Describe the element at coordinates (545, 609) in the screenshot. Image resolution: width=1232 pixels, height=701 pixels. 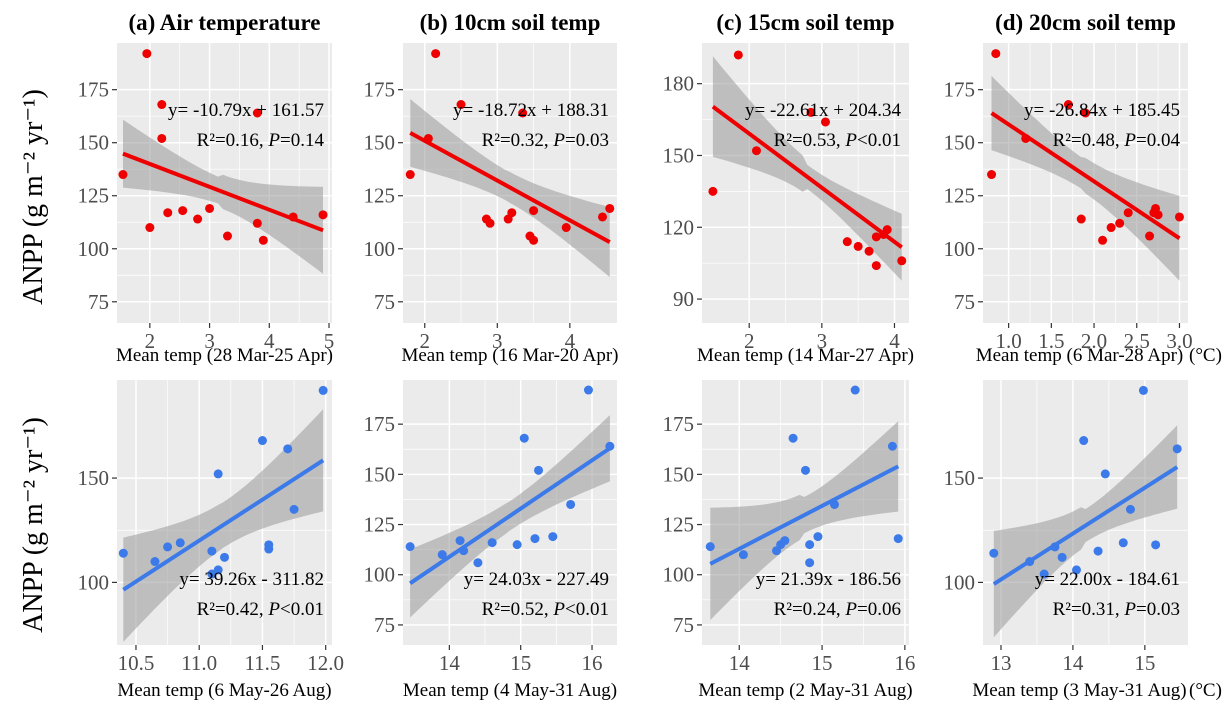
I see `regression-stats: R²=0.52, P<0.01` at that location.